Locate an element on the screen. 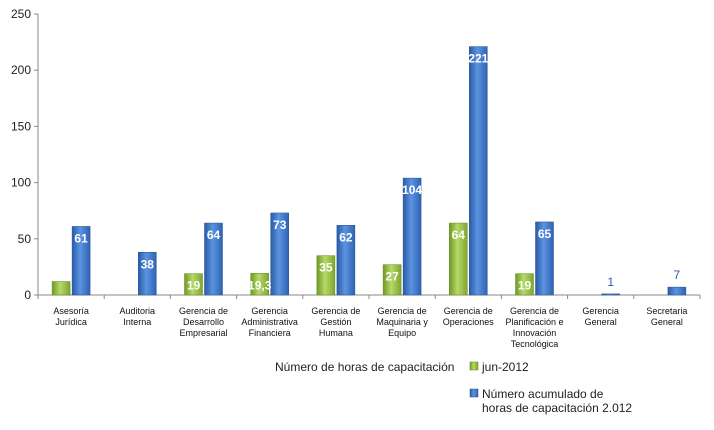  y-tick-label: 250 is located at coordinates (21, 14).